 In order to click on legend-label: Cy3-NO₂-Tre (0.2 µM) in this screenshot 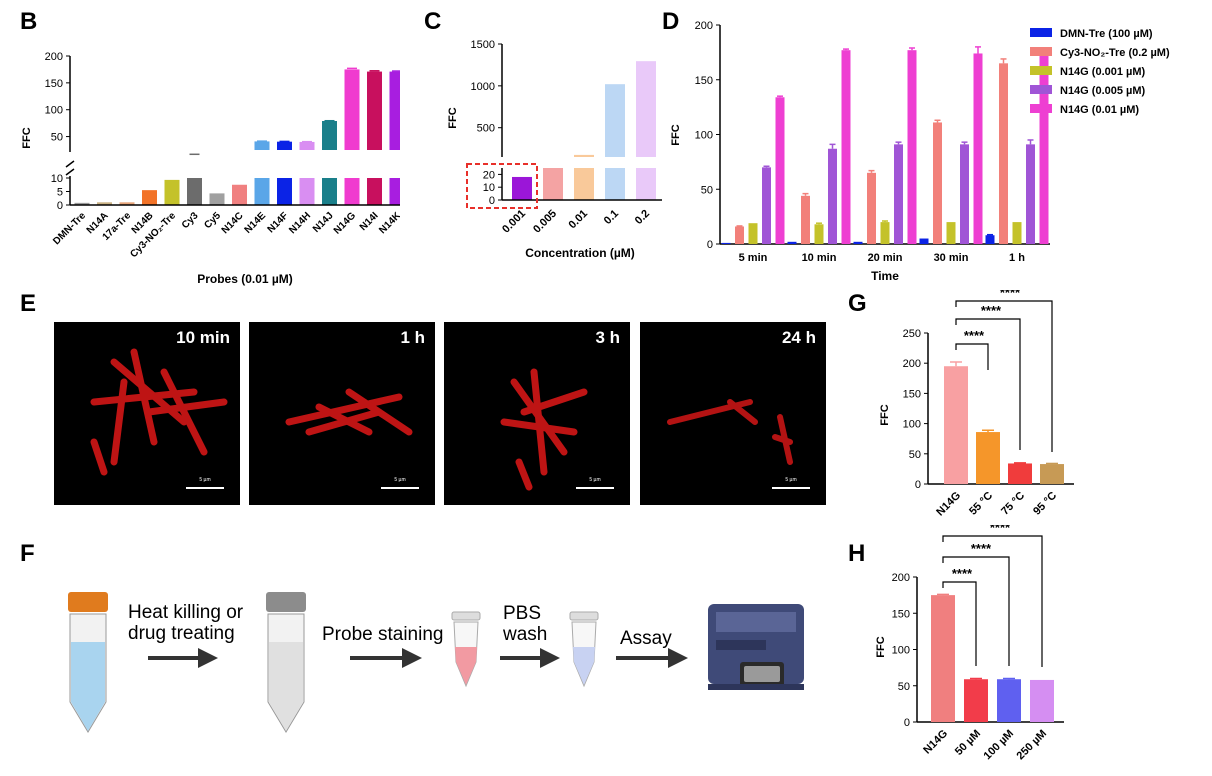, I will do `click(1115, 53)`.